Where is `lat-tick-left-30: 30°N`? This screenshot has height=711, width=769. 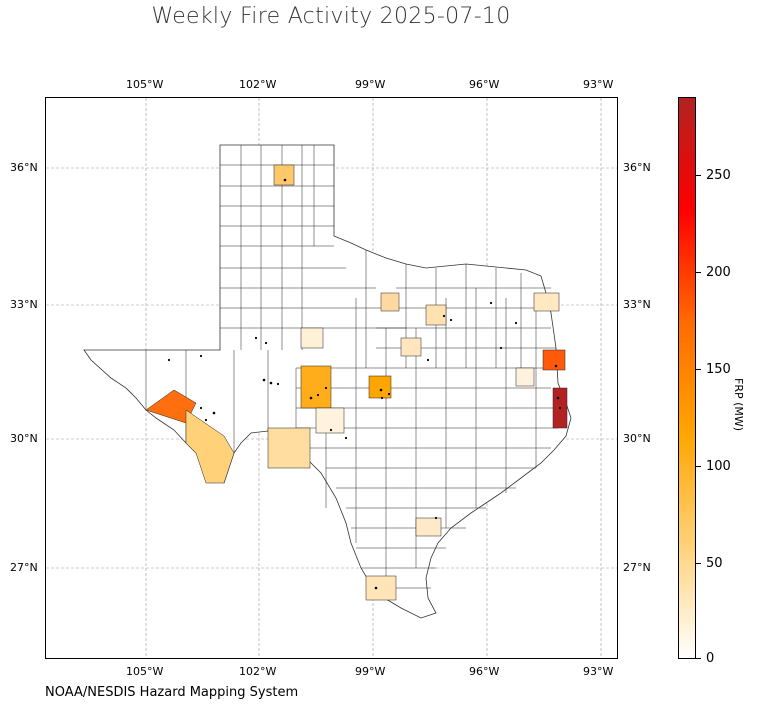
lat-tick-left-30: 30°N is located at coordinates (24, 438).